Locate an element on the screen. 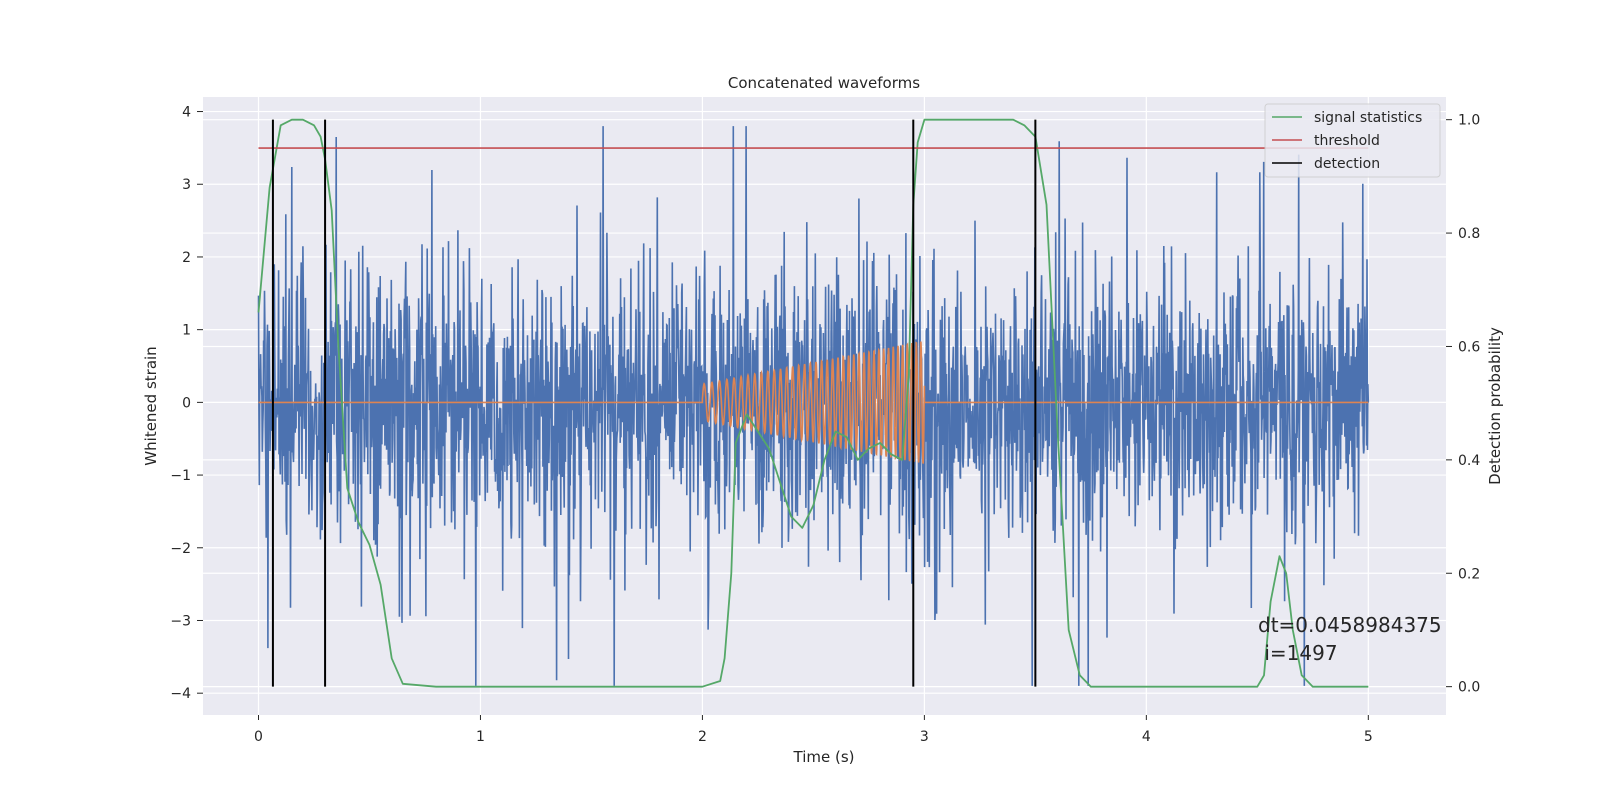 The width and height of the screenshot is (1600, 800). legend: signal statistics threshold detection is located at coordinates (1352, 140).